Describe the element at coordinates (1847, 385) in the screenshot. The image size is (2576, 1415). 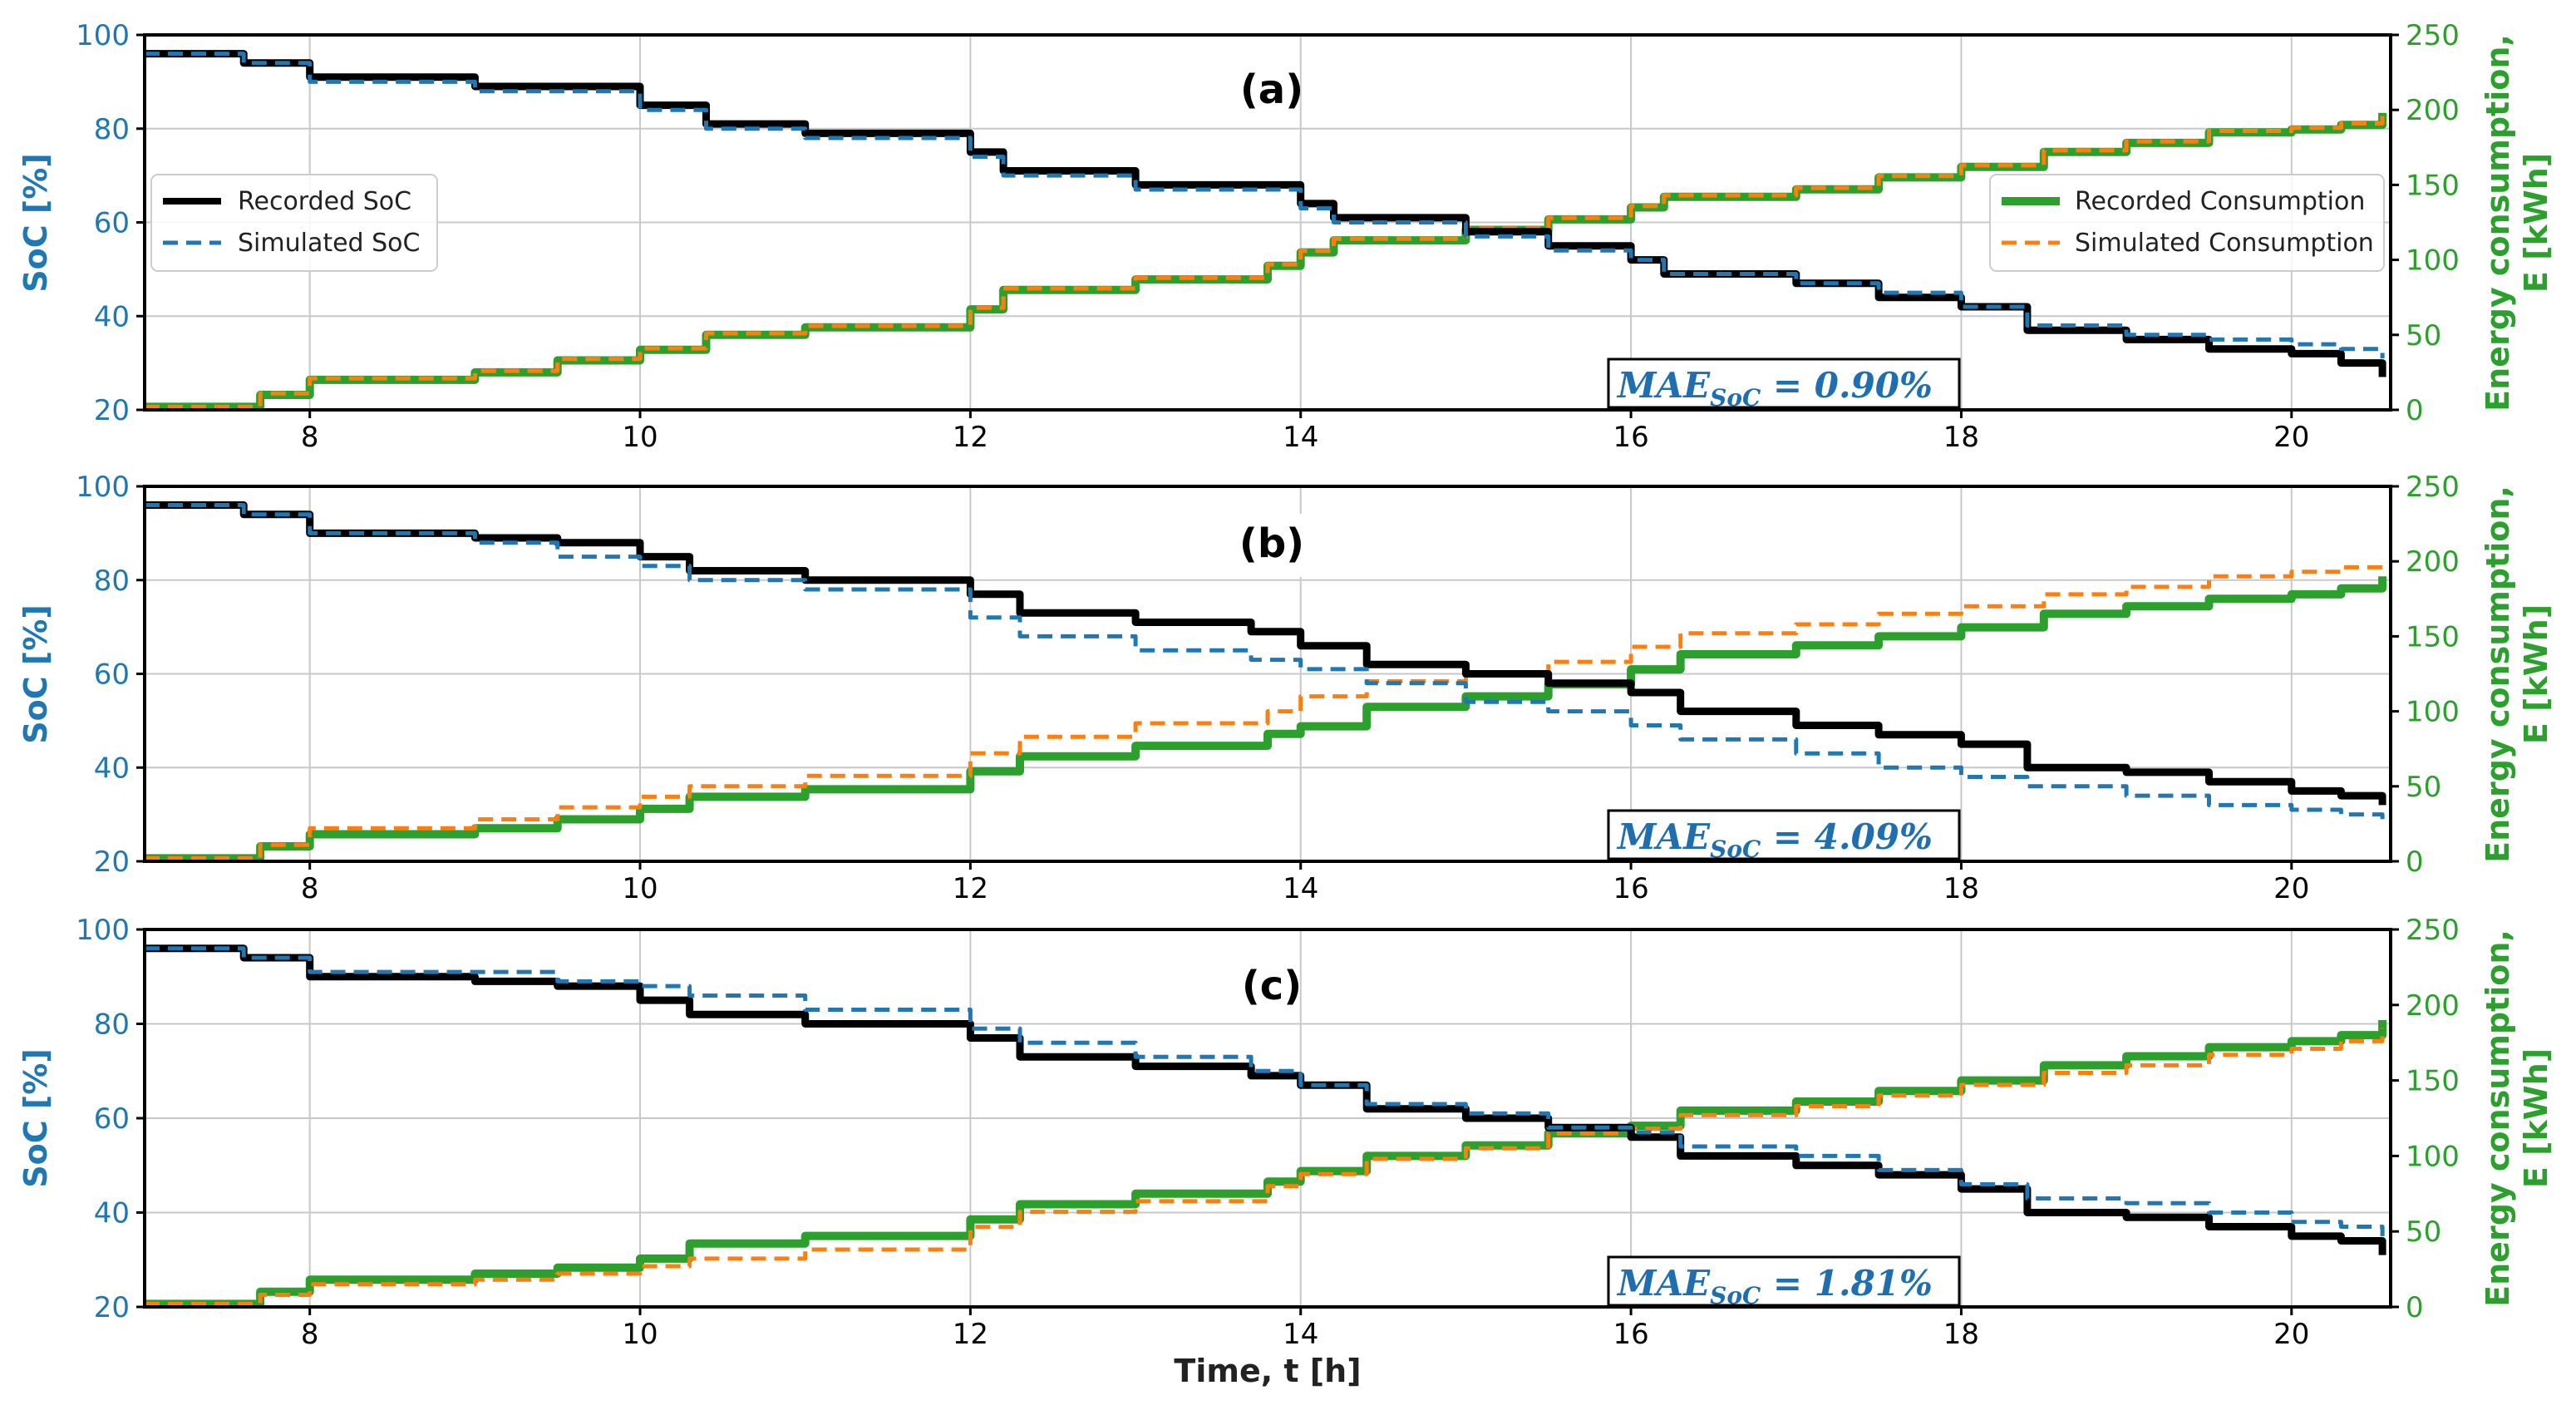
I see `mae-value: = 0.90%` at that location.